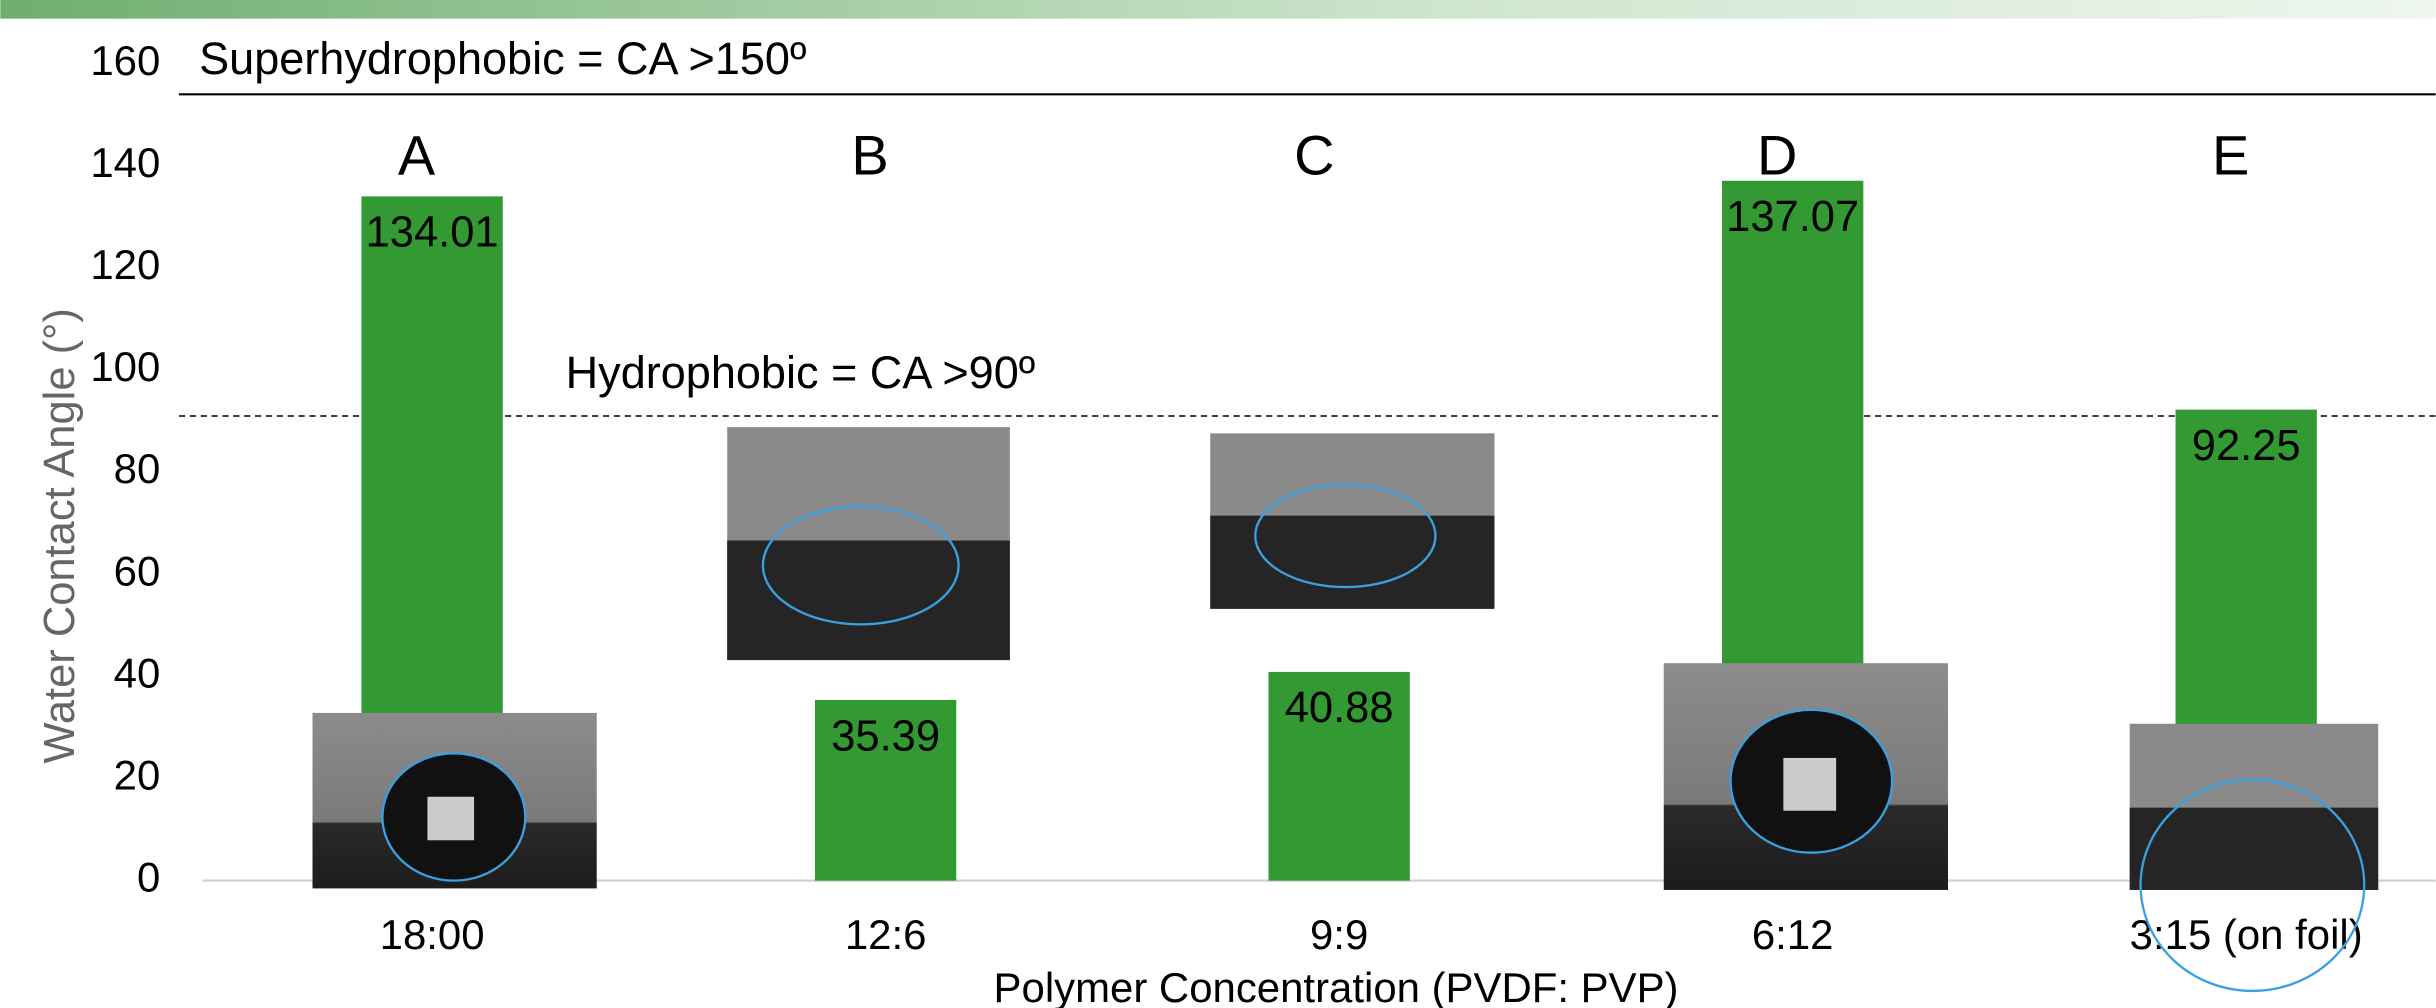  I want to click on x-tick-label: 6:12, so click(1793, 934).